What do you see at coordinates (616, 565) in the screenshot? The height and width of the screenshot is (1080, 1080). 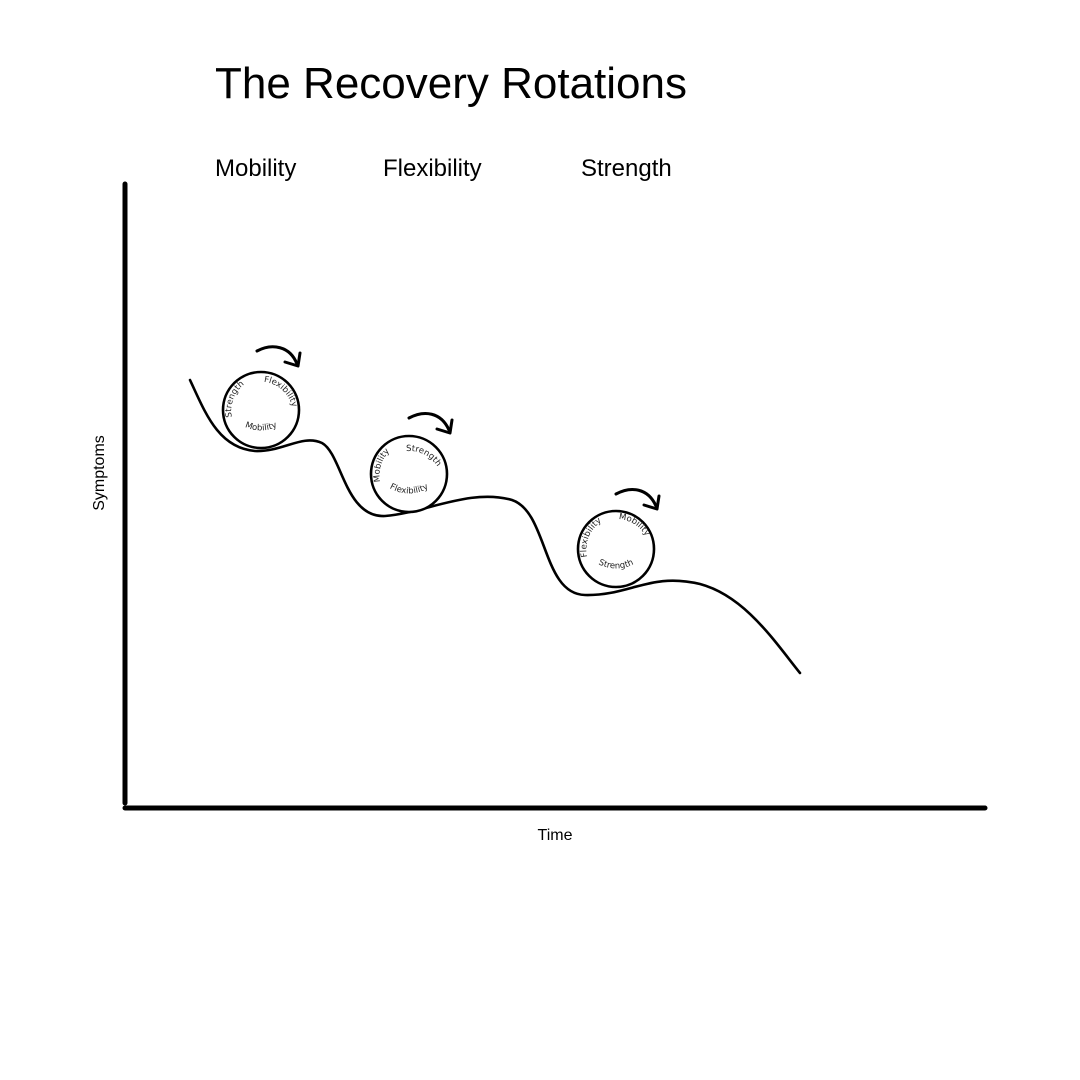 I see `wheel-label-bottom: Strength` at bounding box center [616, 565].